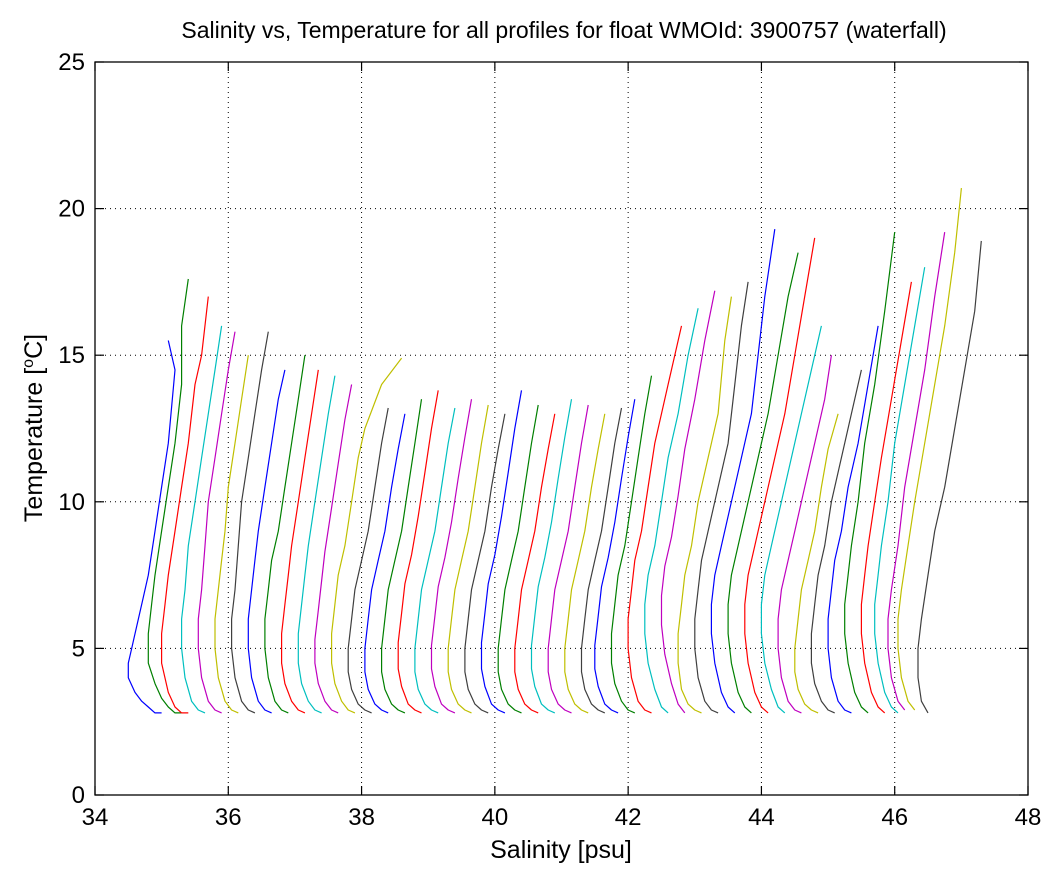 Image resolution: width=1054 pixels, height=871 pixels. I want to click on y-tick-label: 20, so click(71, 209).